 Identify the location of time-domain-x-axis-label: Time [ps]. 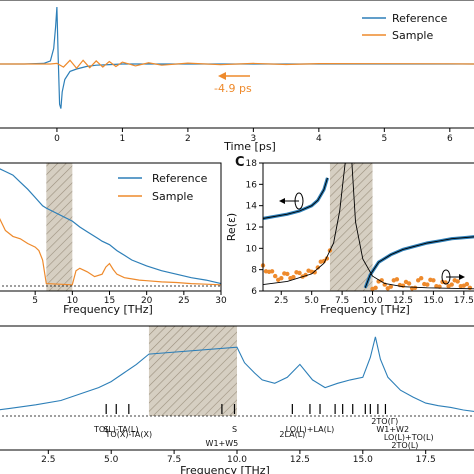
(249, 146).